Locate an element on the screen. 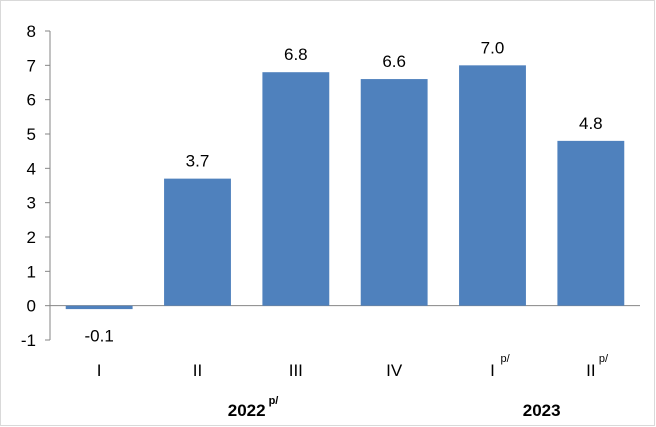 This screenshot has height=427, width=656. data-label: 4.8 is located at coordinates (591, 123).